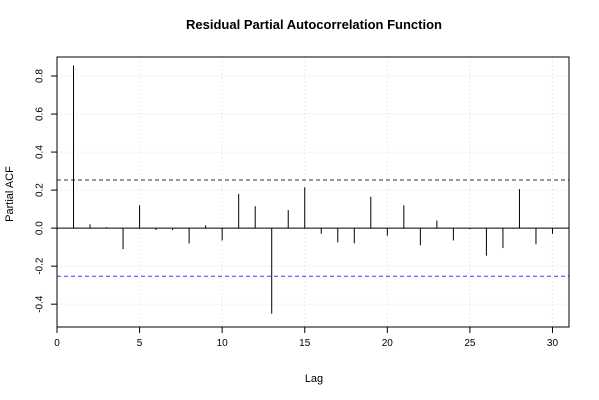 This screenshot has width=599, height=400. Describe the element at coordinates (553, 343) in the screenshot. I see `x-tick-label: 30` at that location.